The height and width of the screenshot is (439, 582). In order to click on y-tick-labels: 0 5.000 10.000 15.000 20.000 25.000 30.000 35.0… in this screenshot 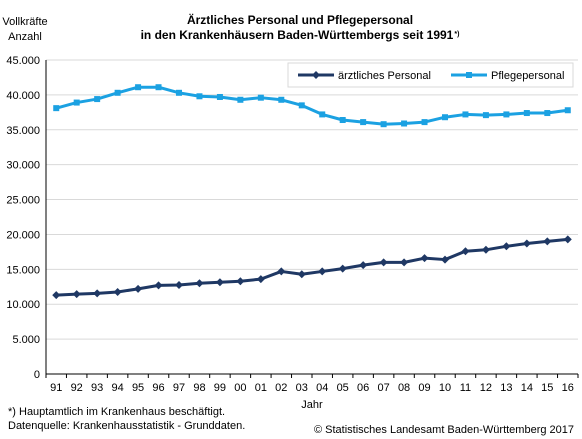, I will do `click(23, 218)`.